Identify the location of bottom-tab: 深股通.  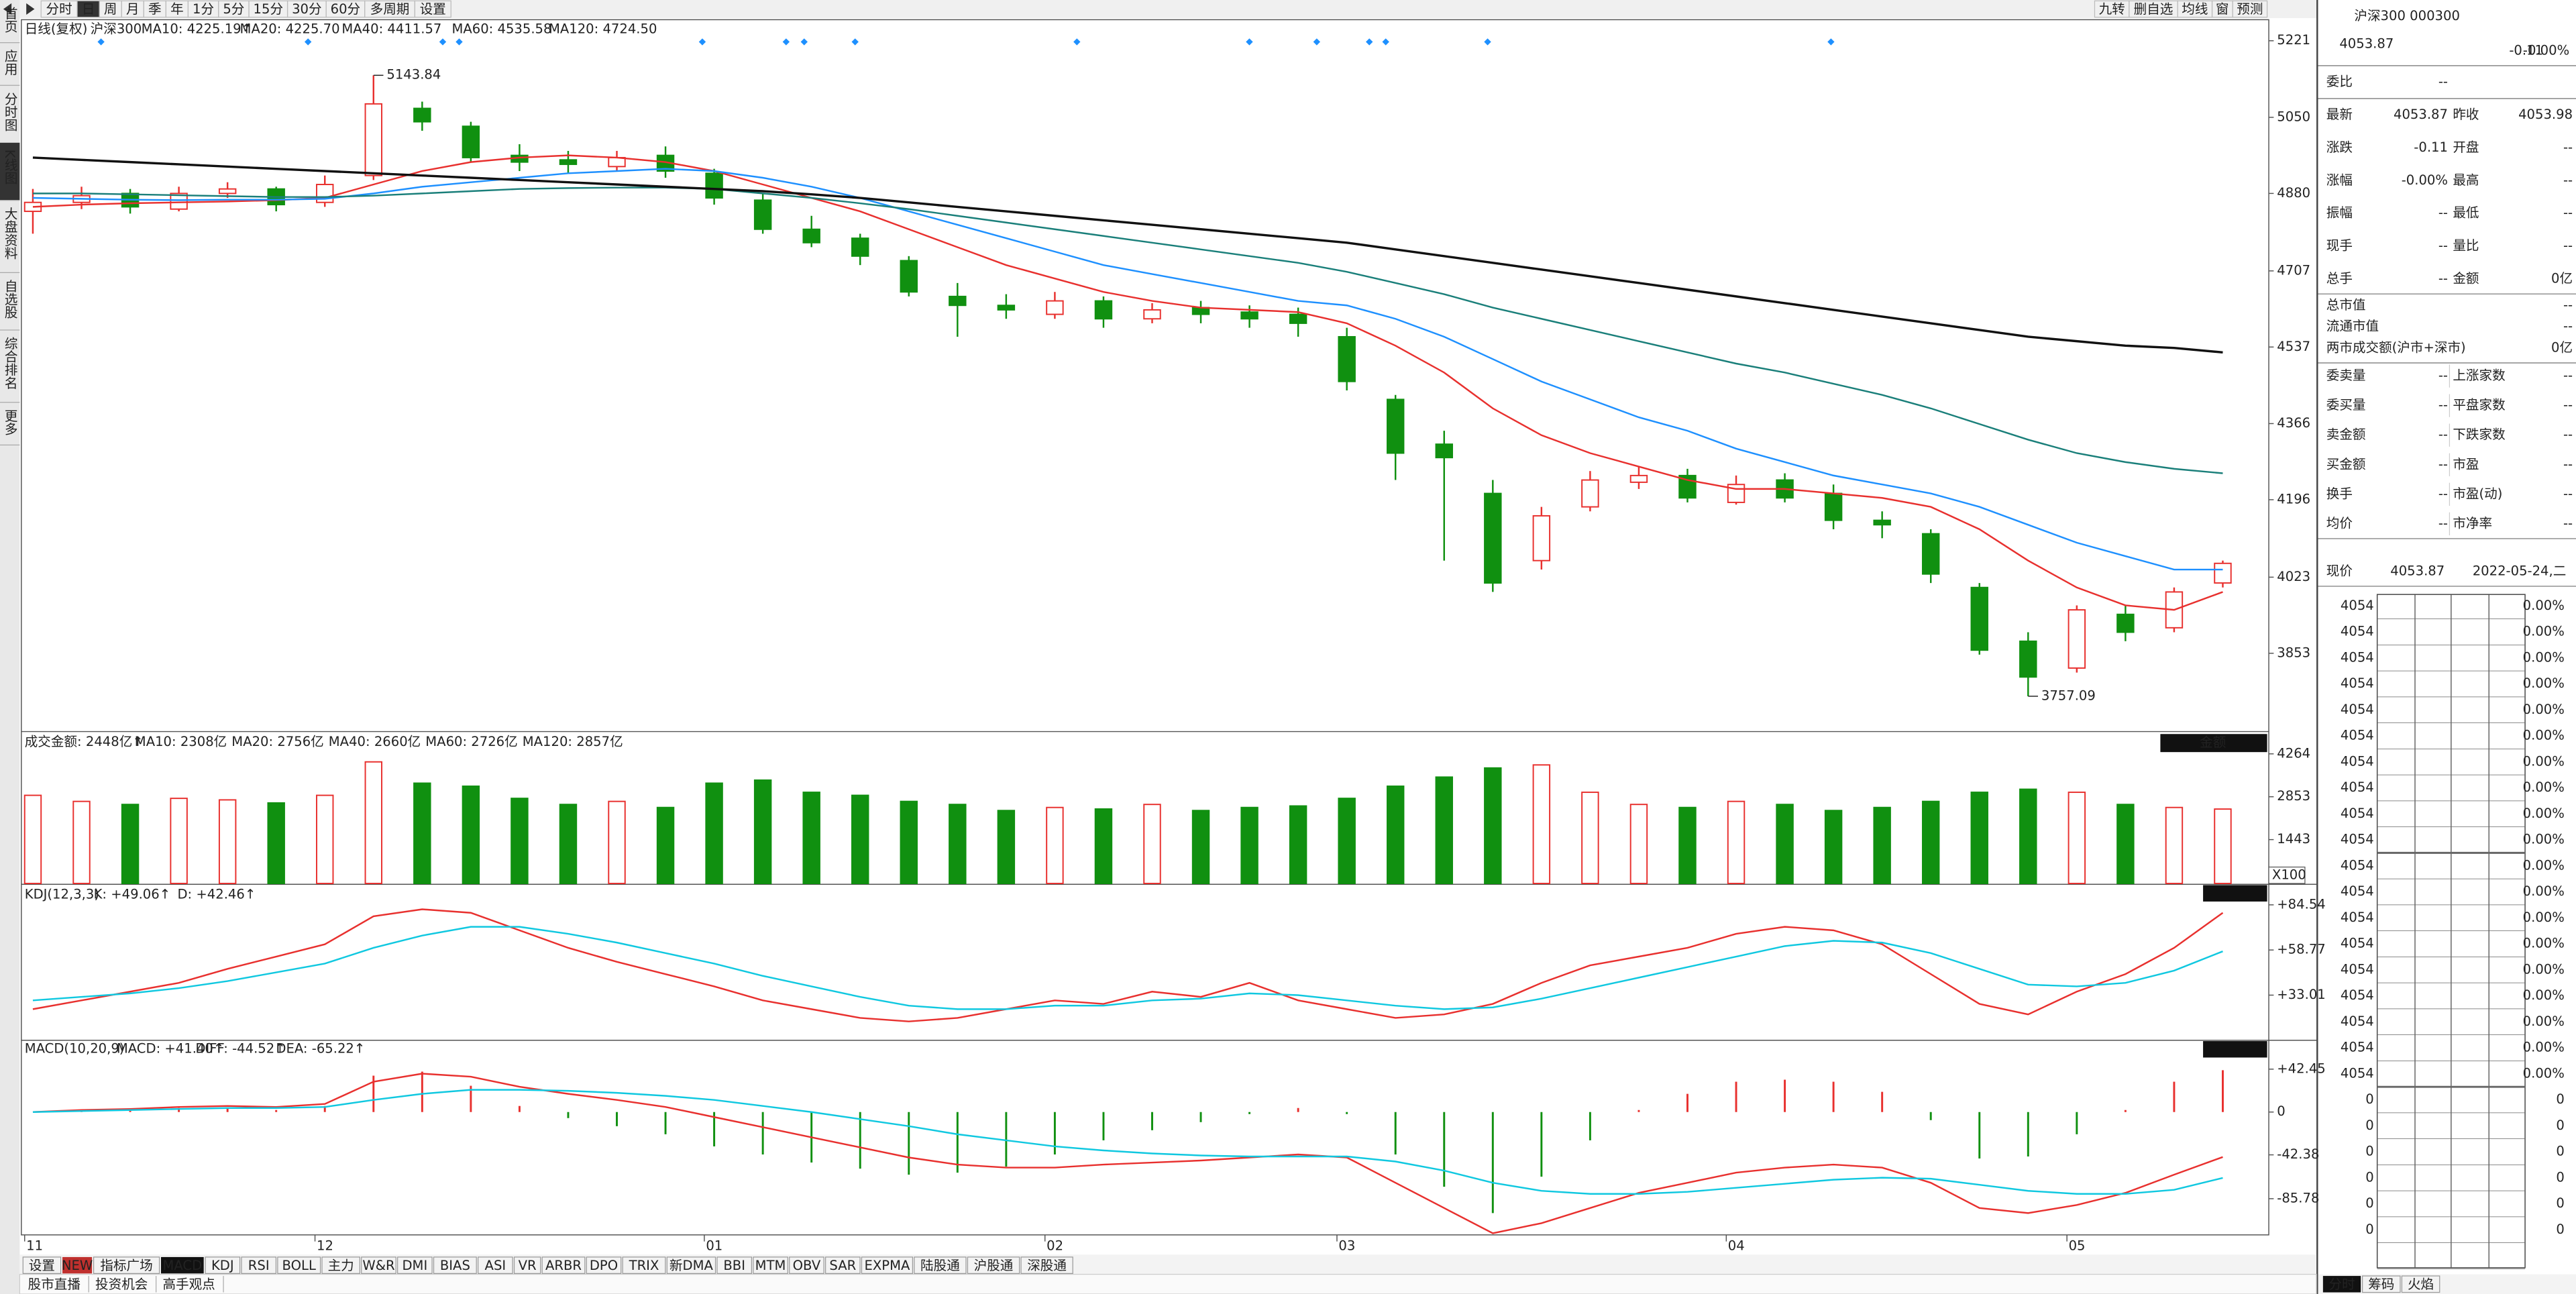
(1047, 1265).